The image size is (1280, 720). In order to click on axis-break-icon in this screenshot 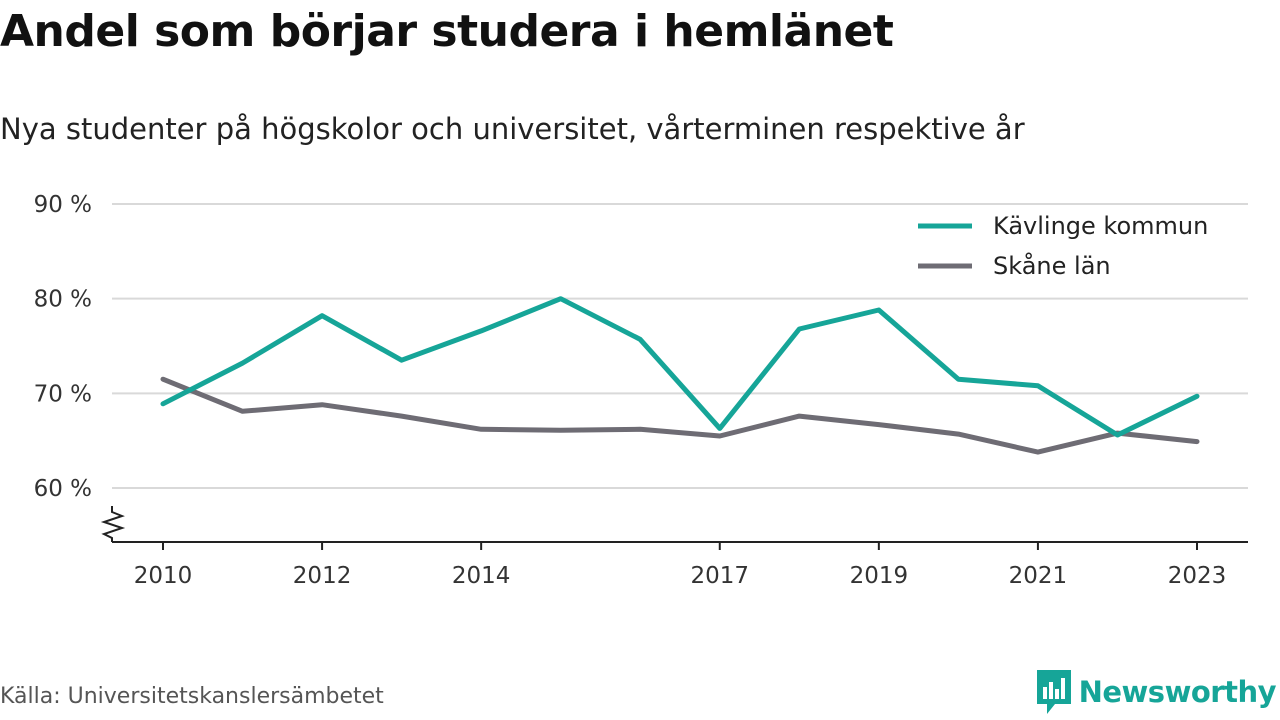, I will do `click(113, 524)`.